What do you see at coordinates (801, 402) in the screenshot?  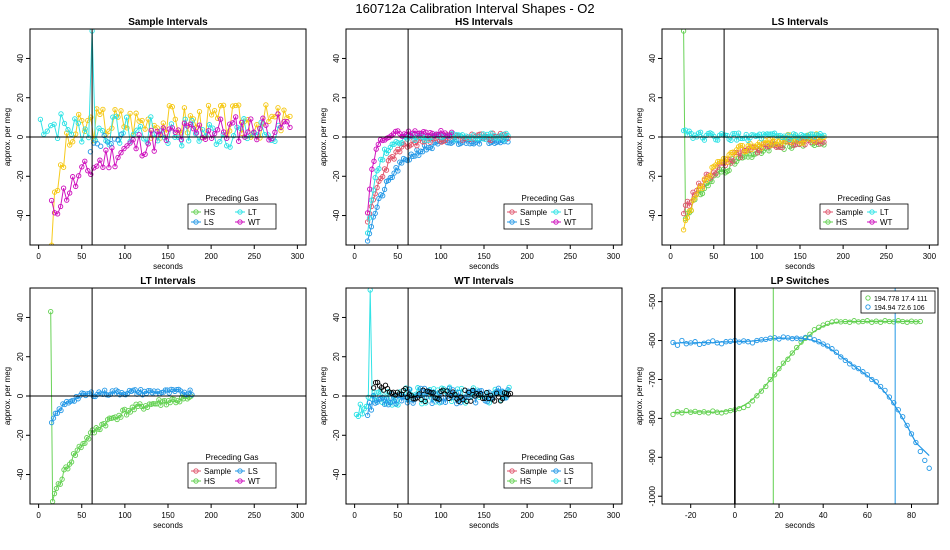 I see `series-194.94-72.6-106` at bounding box center [801, 402].